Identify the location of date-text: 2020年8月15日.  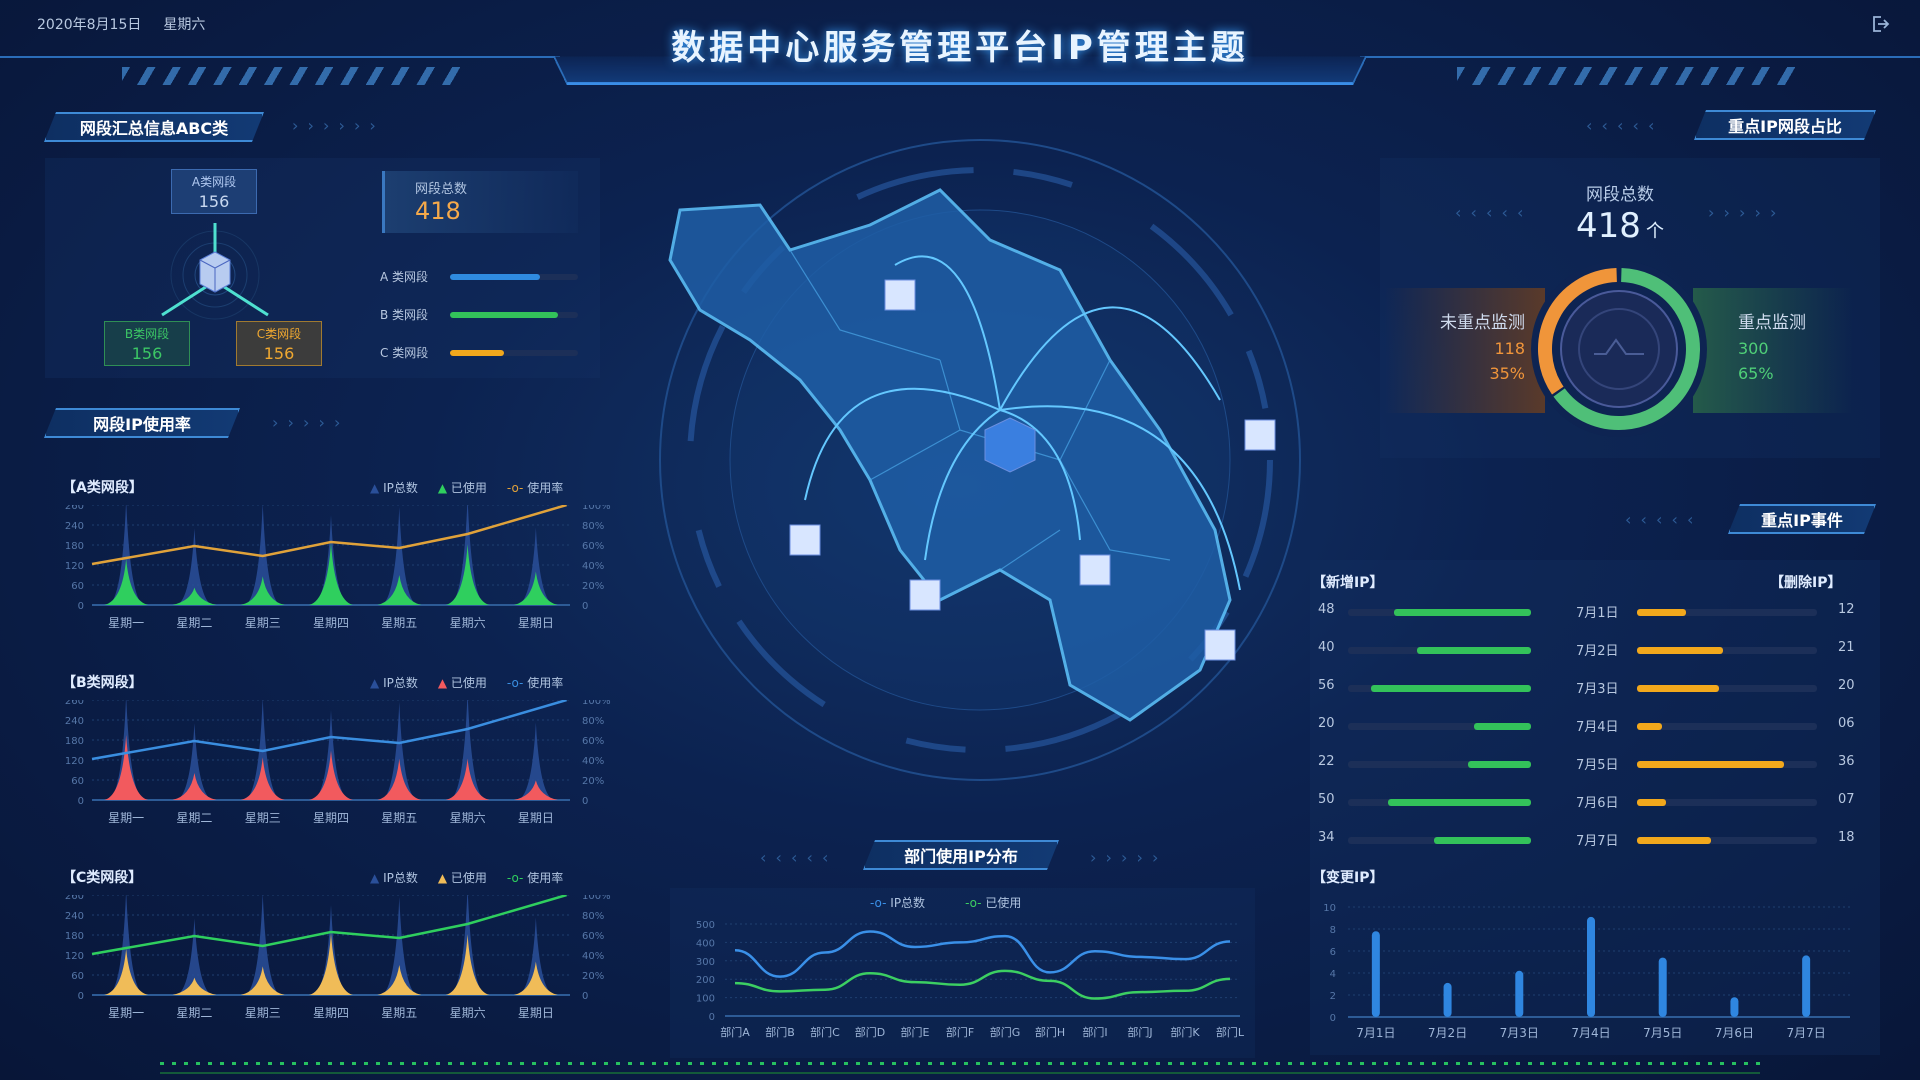
(89, 25).